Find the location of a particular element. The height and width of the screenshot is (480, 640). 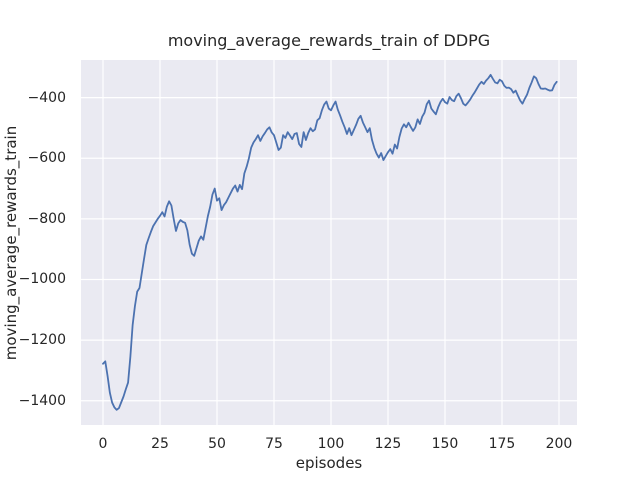

x-axis-label: episodes is located at coordinates (329, 463).